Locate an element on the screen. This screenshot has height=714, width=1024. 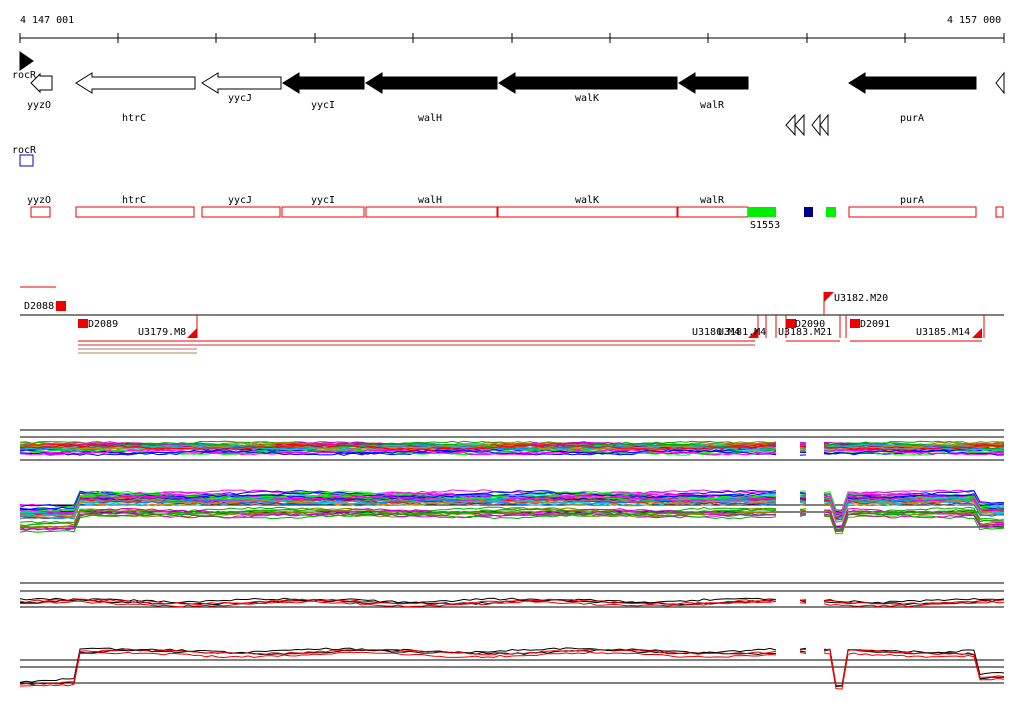
ruler-start: 4 147 001 is located at coordinates (47, 20).